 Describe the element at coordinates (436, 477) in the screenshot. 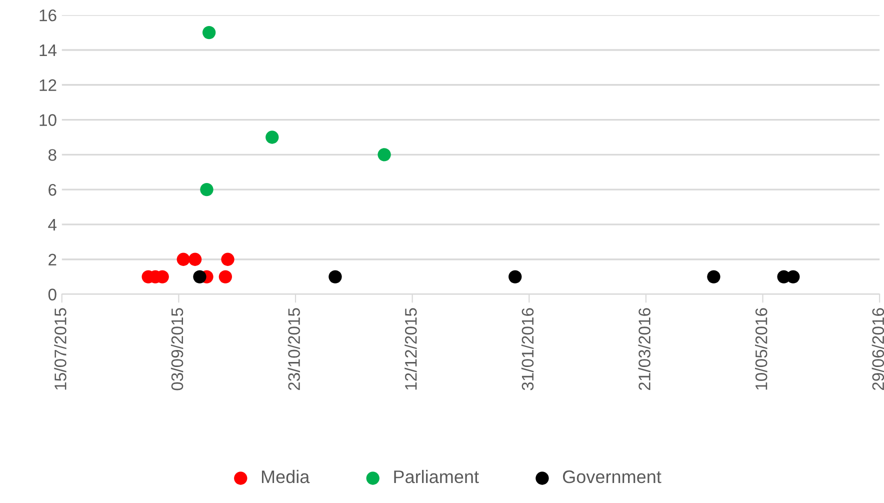

I see `legend-label: Parliament` at that location.